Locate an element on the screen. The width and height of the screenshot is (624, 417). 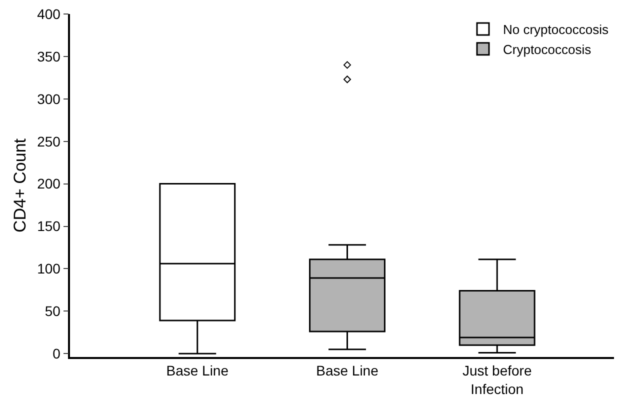
y-tick-label: 100 is located at coordinates (49, 268).